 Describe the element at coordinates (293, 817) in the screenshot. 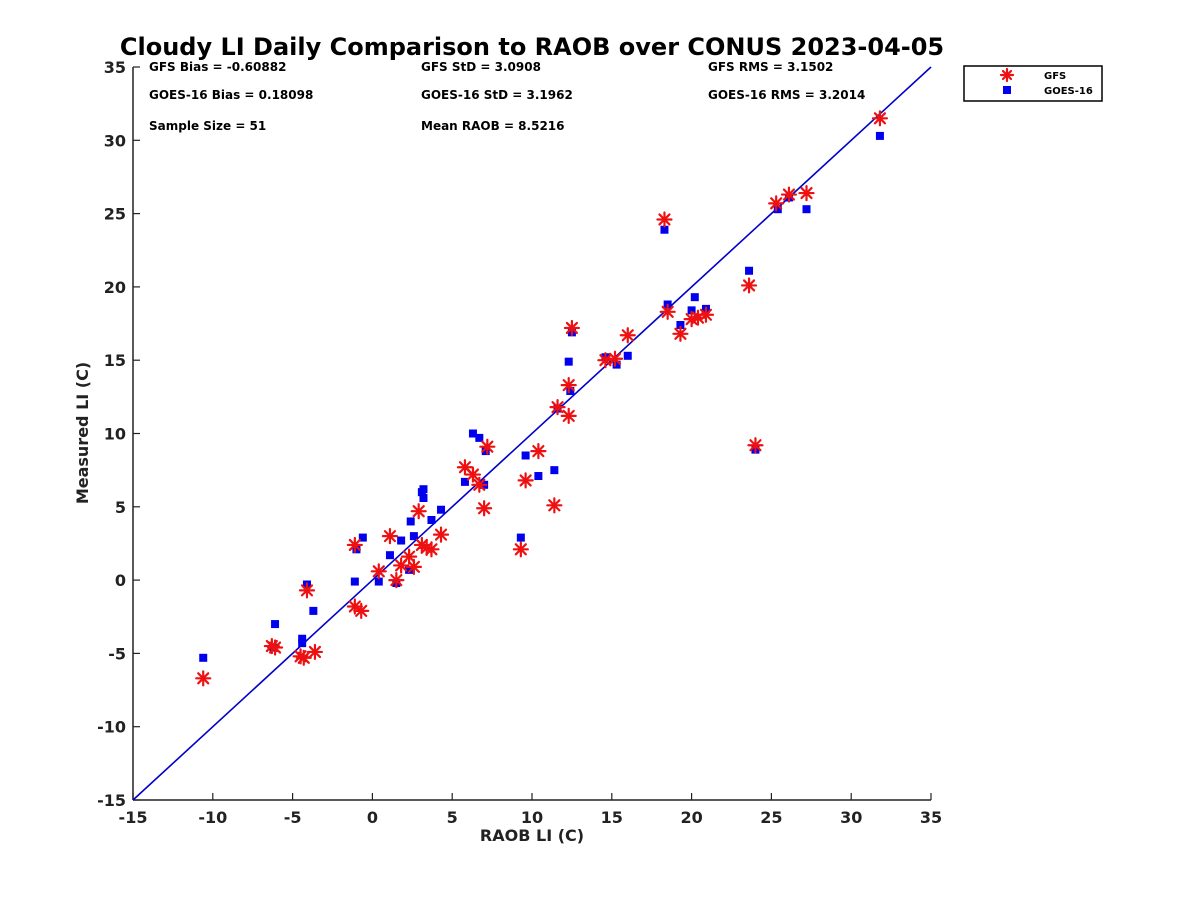

I see `x-tick-label: -5` at that location.